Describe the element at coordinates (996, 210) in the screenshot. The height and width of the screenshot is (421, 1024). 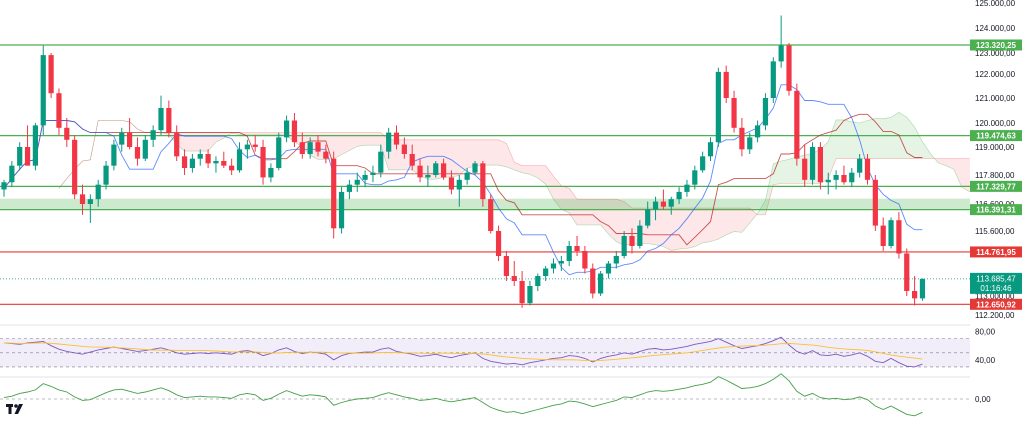
I see `level-label: 116.391,31` at that location.